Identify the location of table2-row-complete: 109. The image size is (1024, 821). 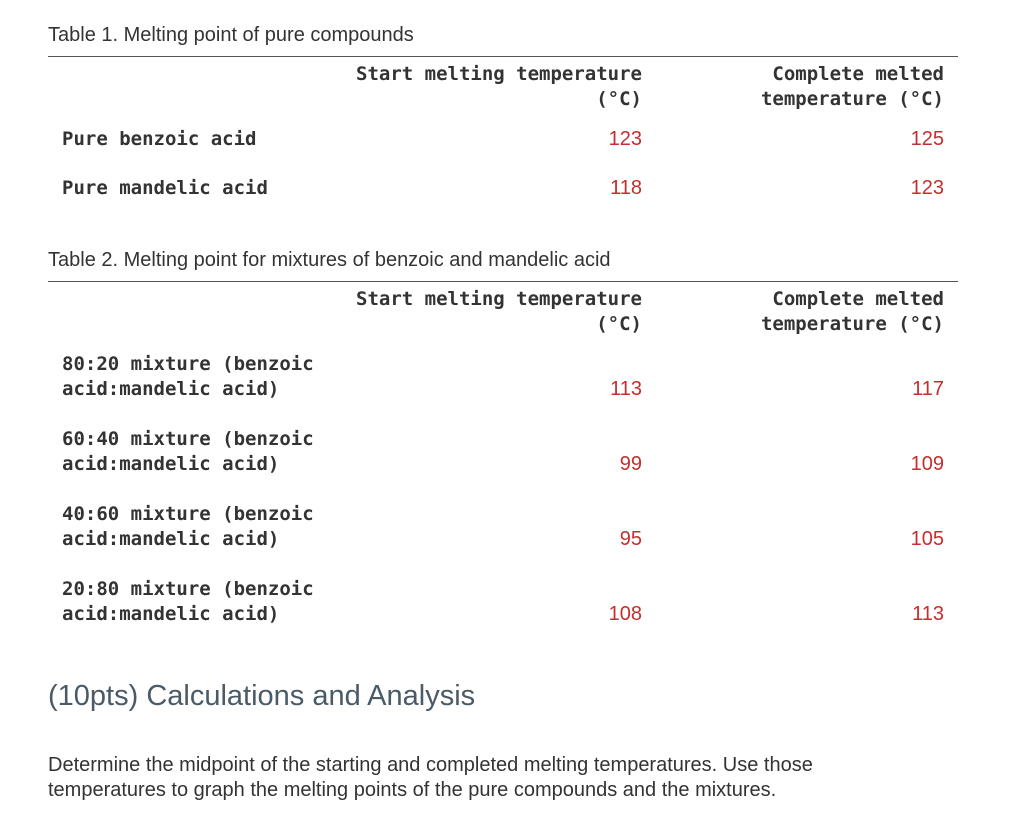
(927, 464).